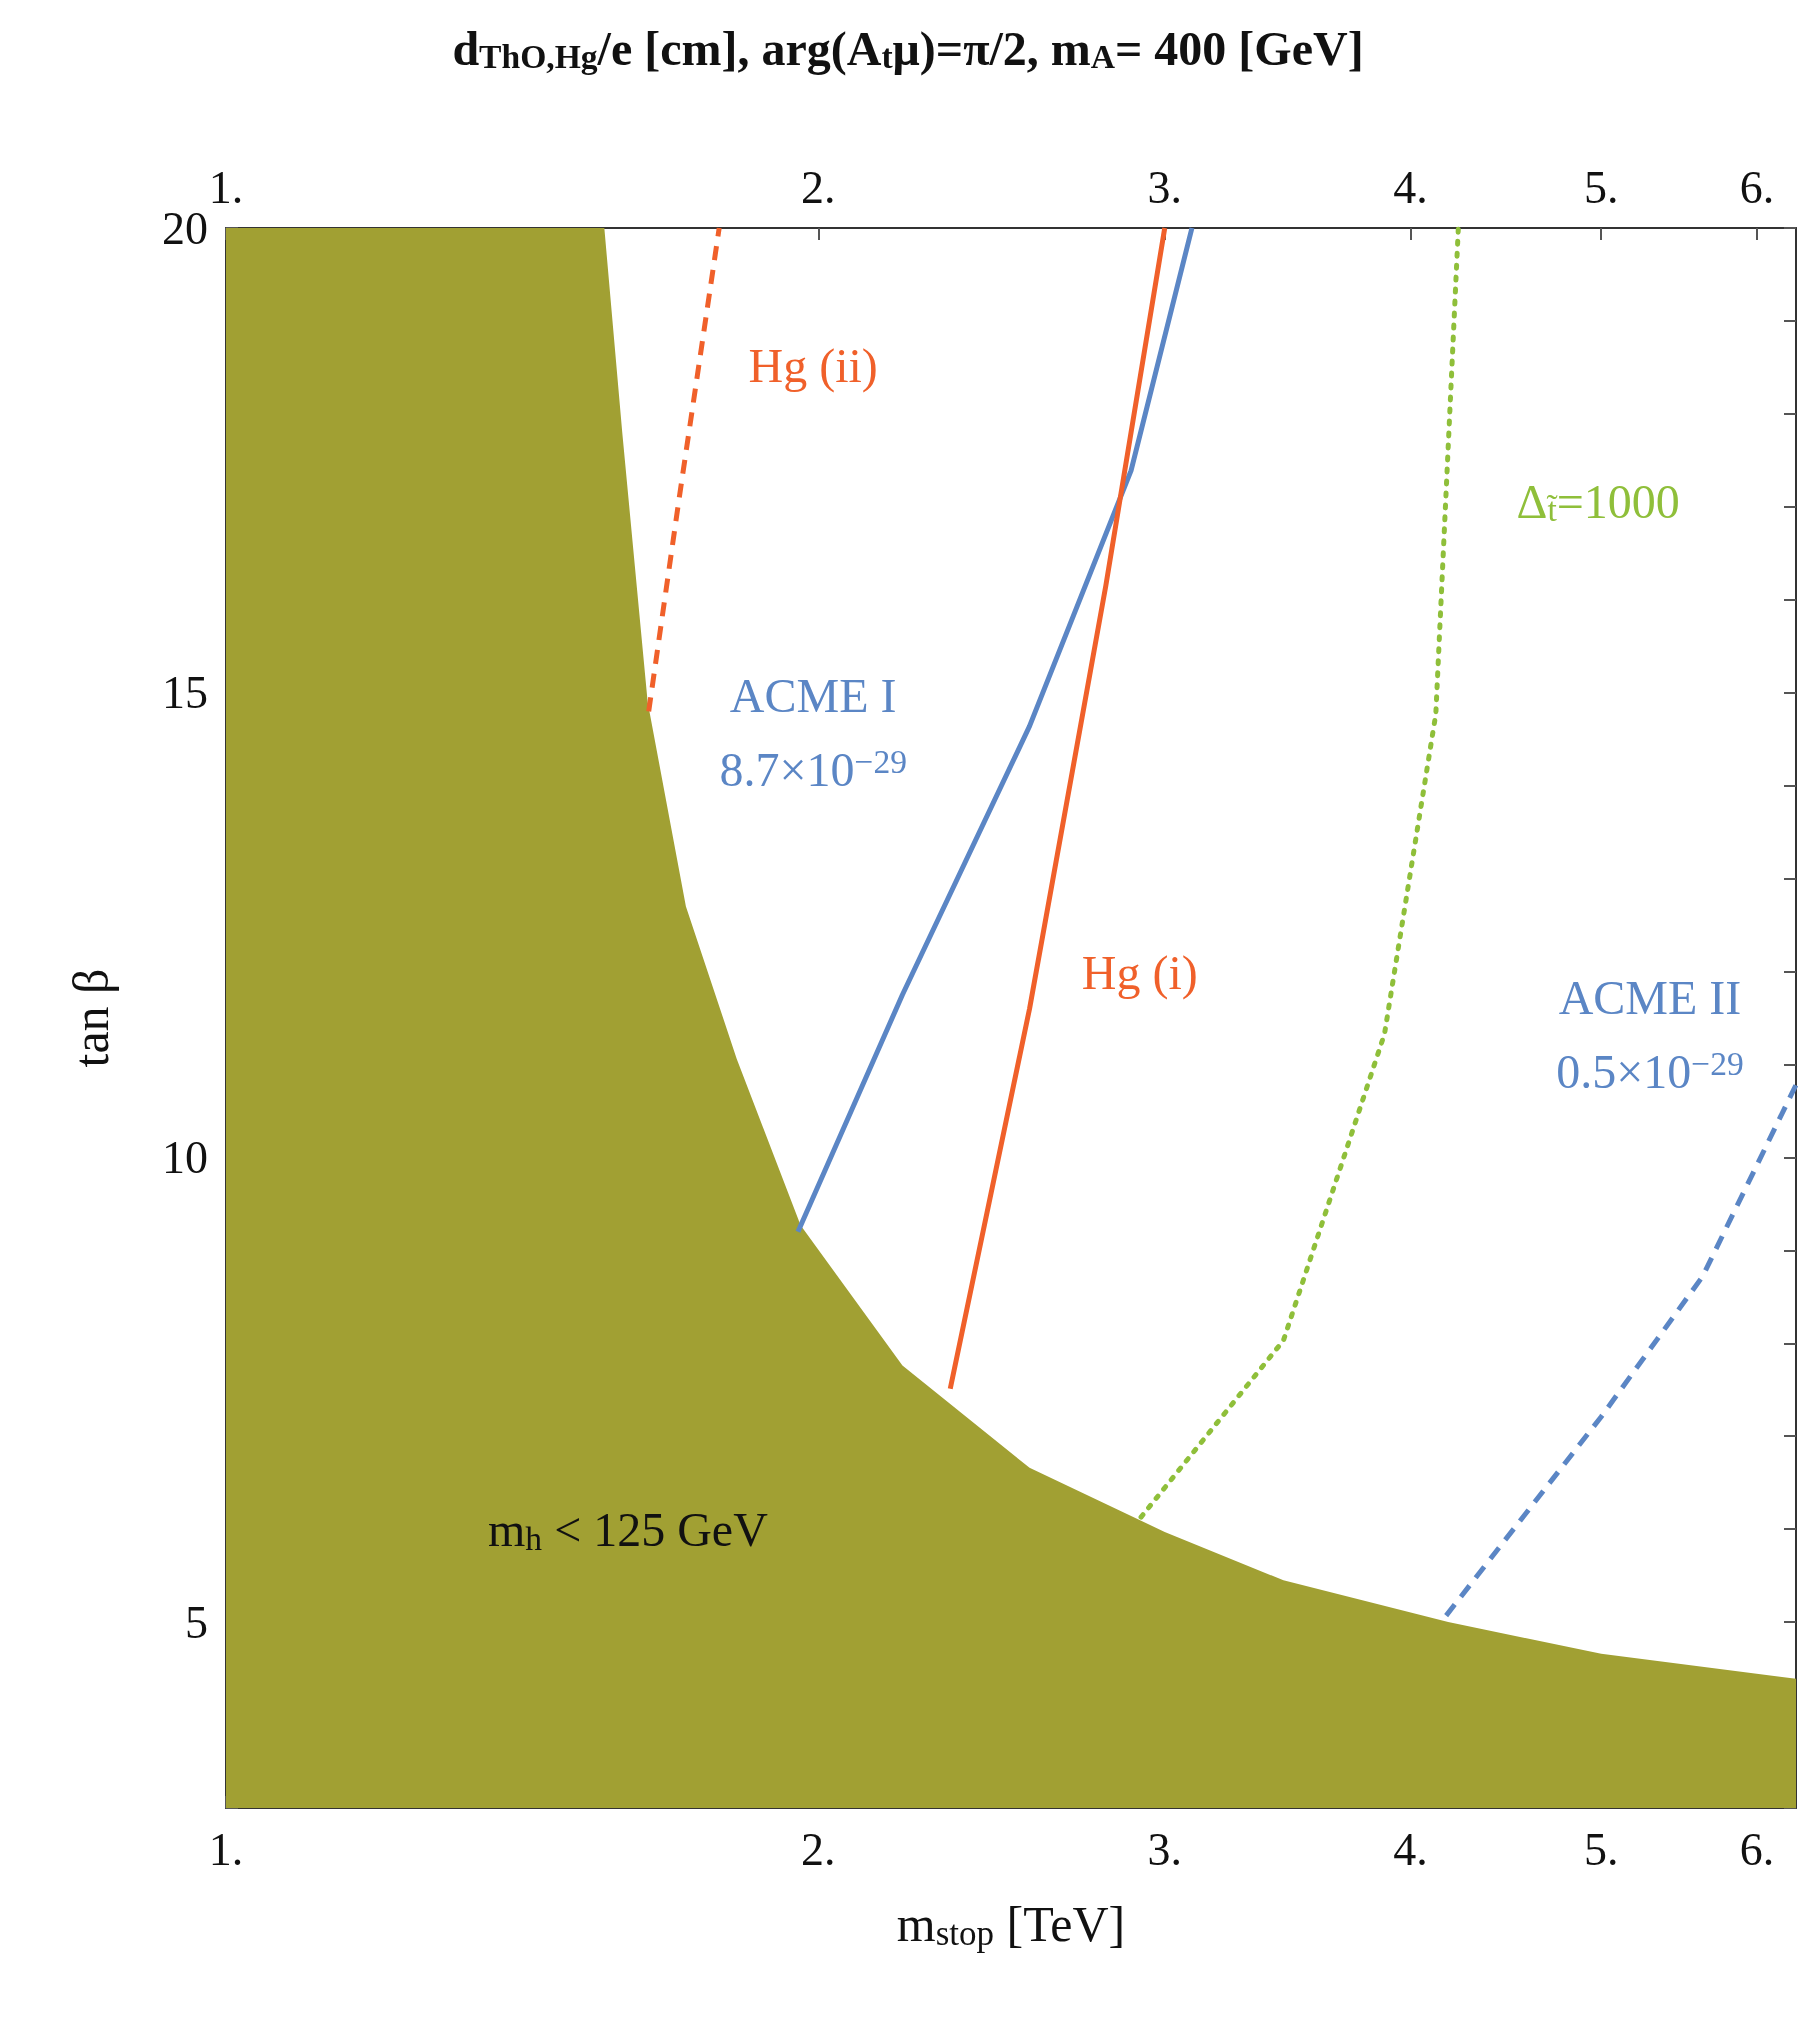 The image size is (1819, 2033). Describe the element at coordinates (1410, 187) in the screenshot. I see `text: 4.` at that location.